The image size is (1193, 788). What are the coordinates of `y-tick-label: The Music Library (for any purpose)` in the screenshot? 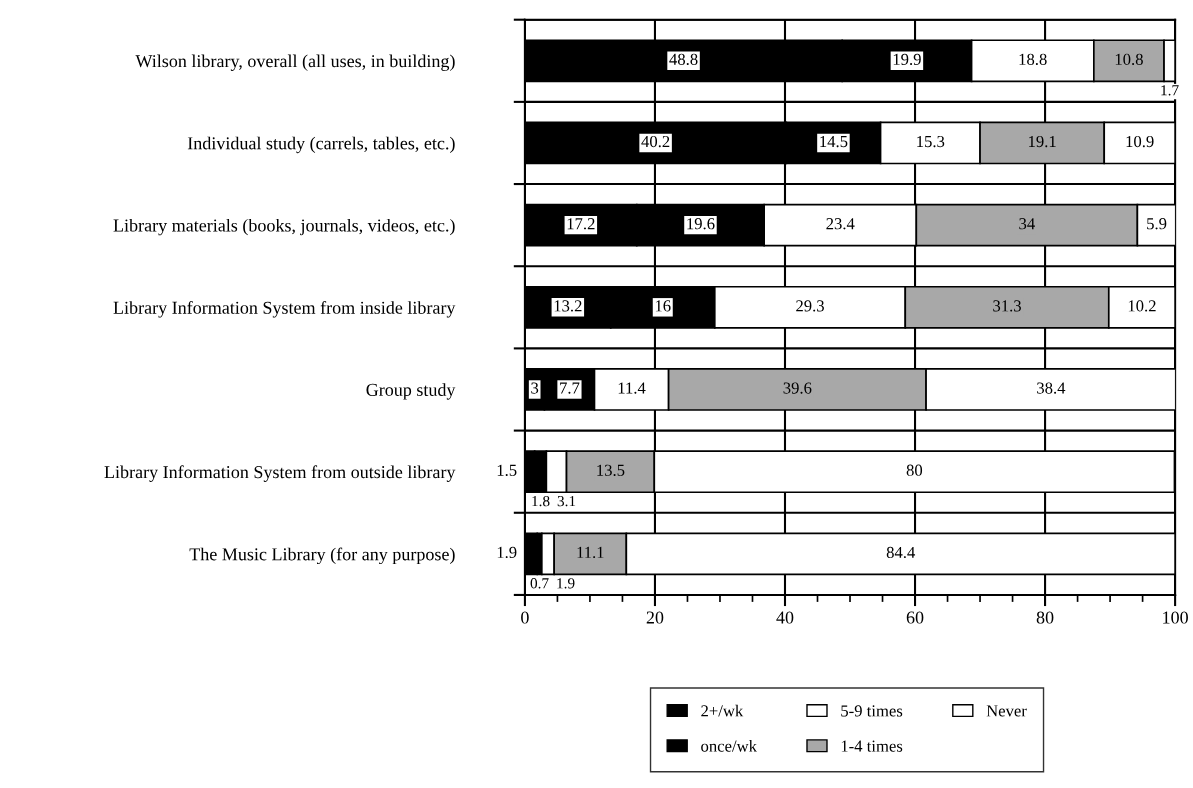 It's located at (322, 556).